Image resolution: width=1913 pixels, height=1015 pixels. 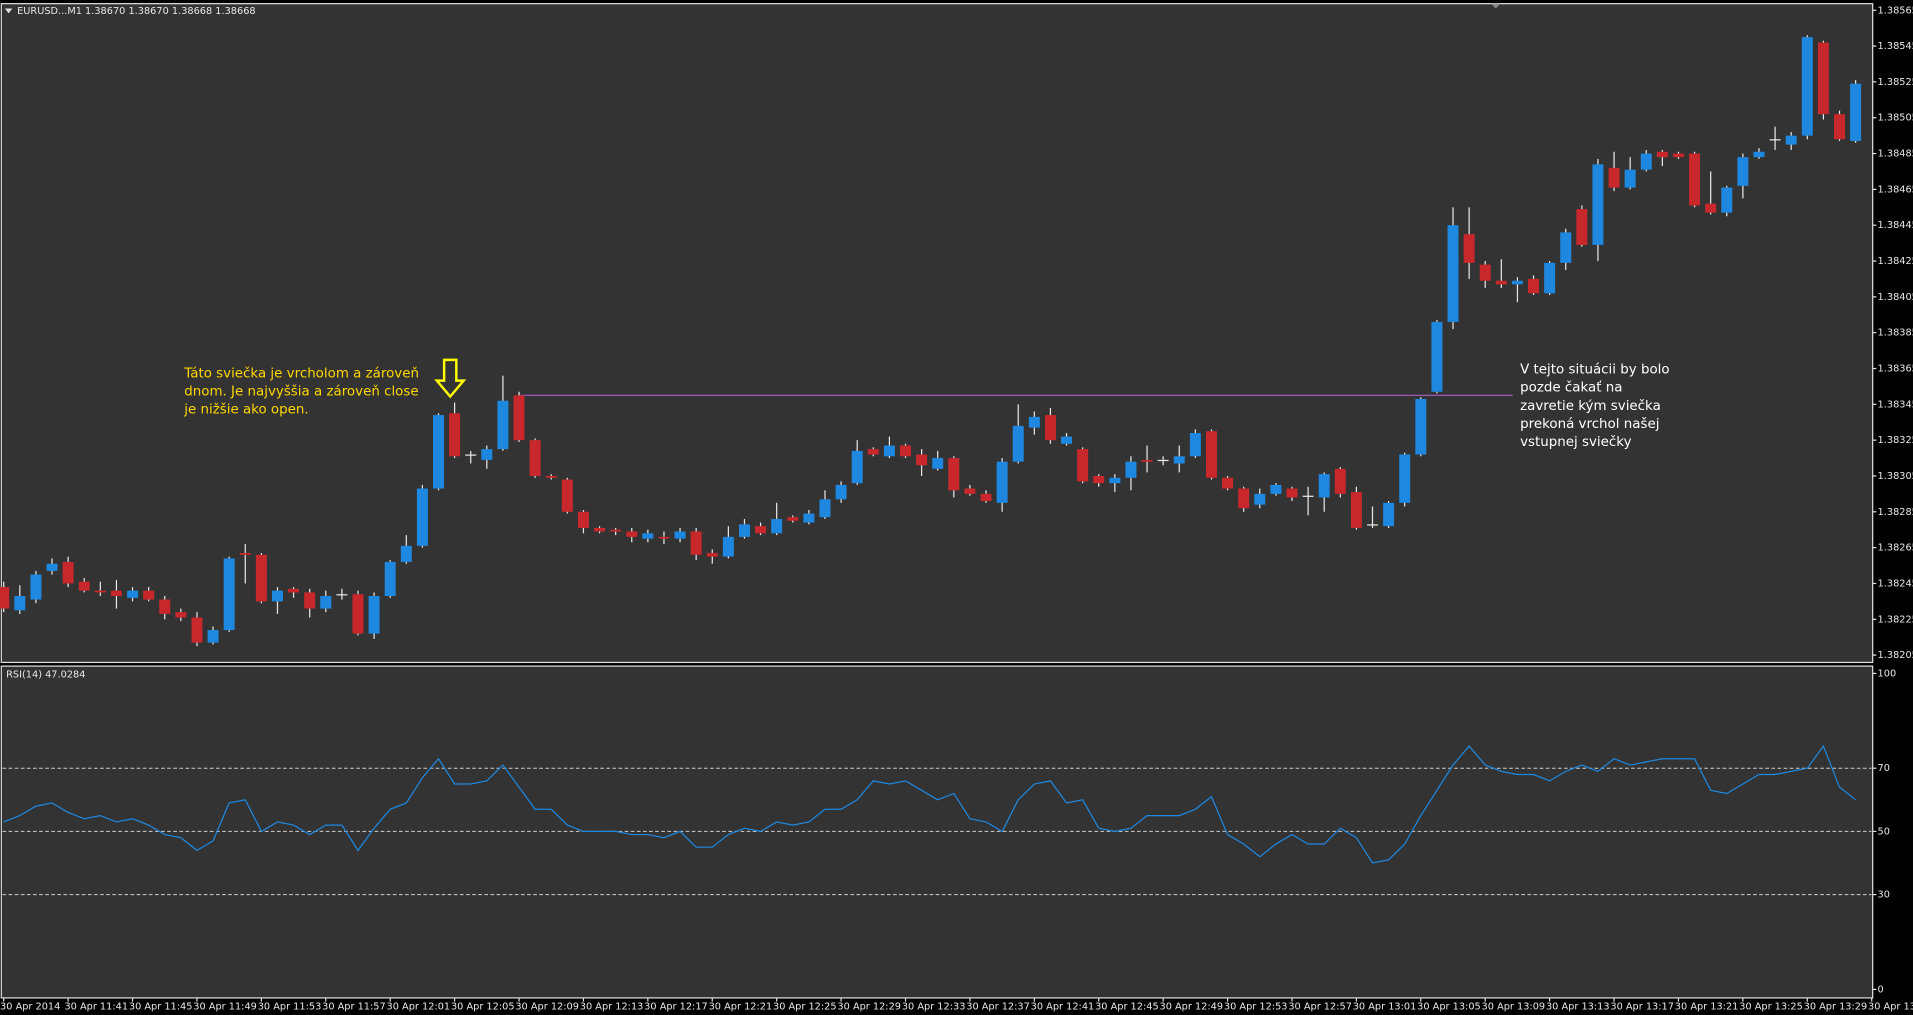 I want to click on x-tick-label: 30 Apr 13:13, so click(x=1578, y=1006).